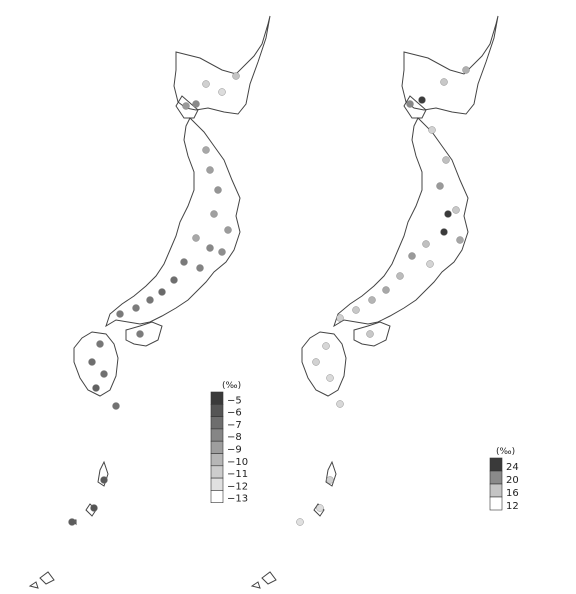  What do you see at coordinates (237, 462) in the screenshot?
I see `legend-label: −10` at bounding box center [237, 462].